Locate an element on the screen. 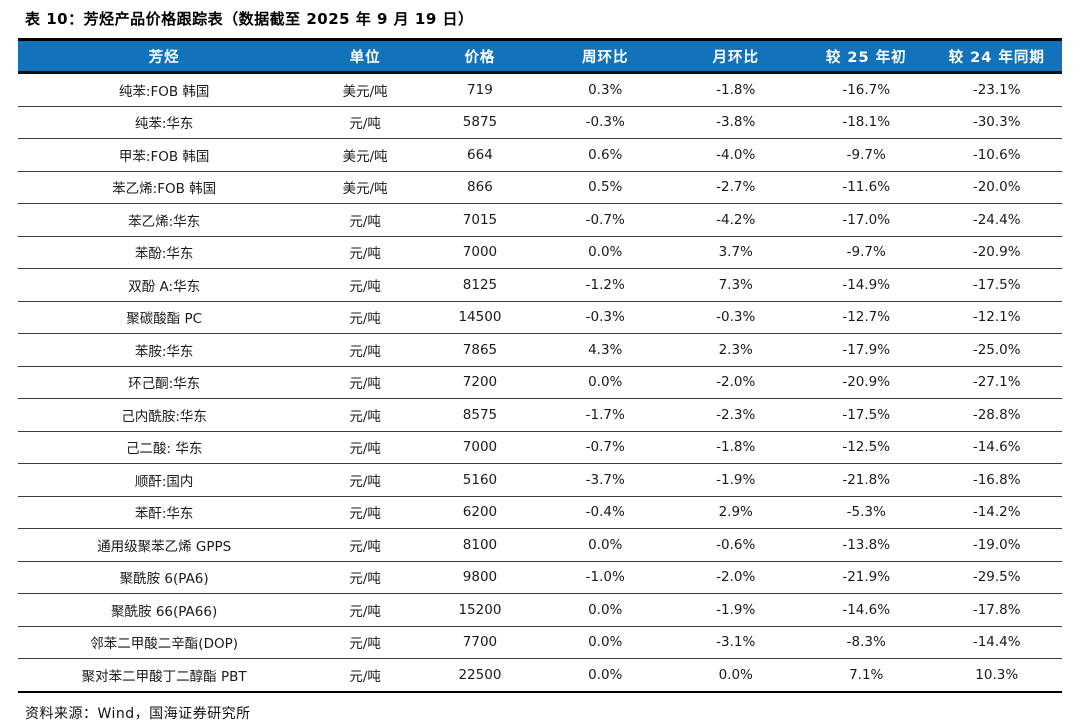  cell-ytd-change: -5.3% is located at coordinates (866, 512).